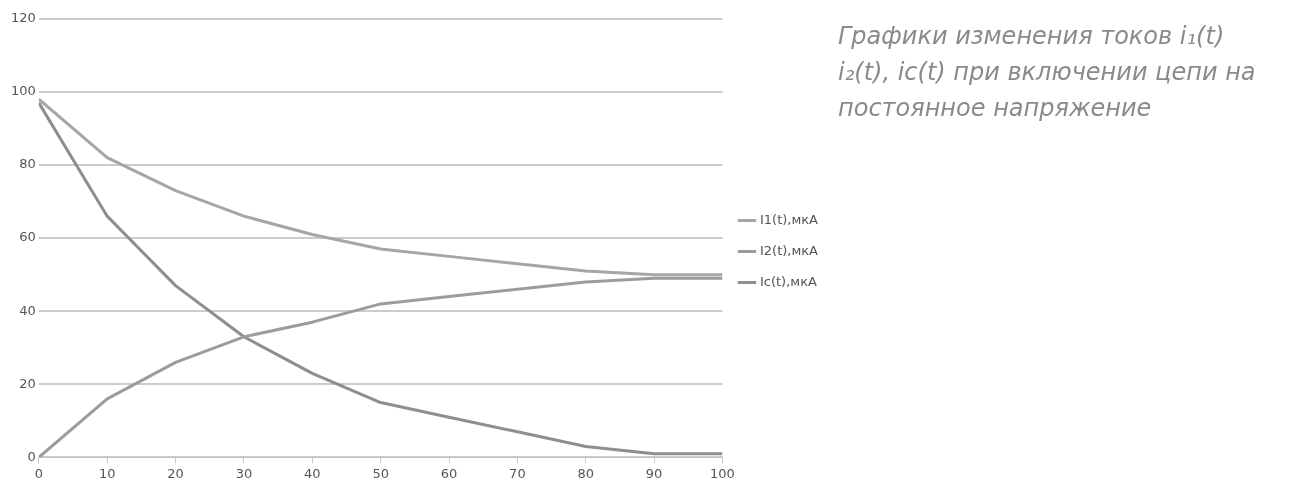  I want to click on y-tick-label: 20, so click(27, 383).